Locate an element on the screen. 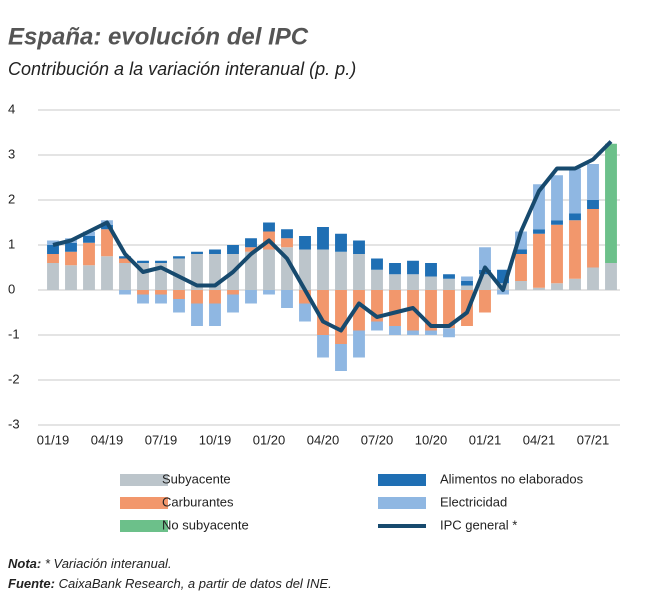  legend-label: No subyacente is located at coordinates (205, 524).